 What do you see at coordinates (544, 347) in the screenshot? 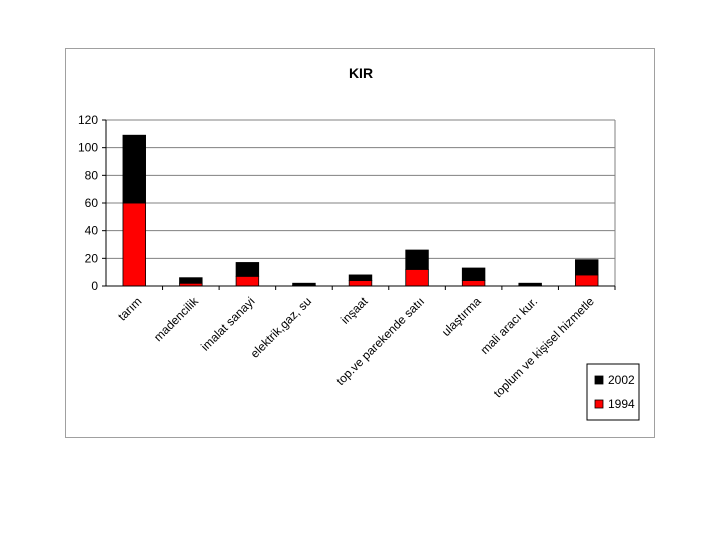
I see `x-tick-label: toplum ve kişisel hizmetle` at bounding box center [544, 347].